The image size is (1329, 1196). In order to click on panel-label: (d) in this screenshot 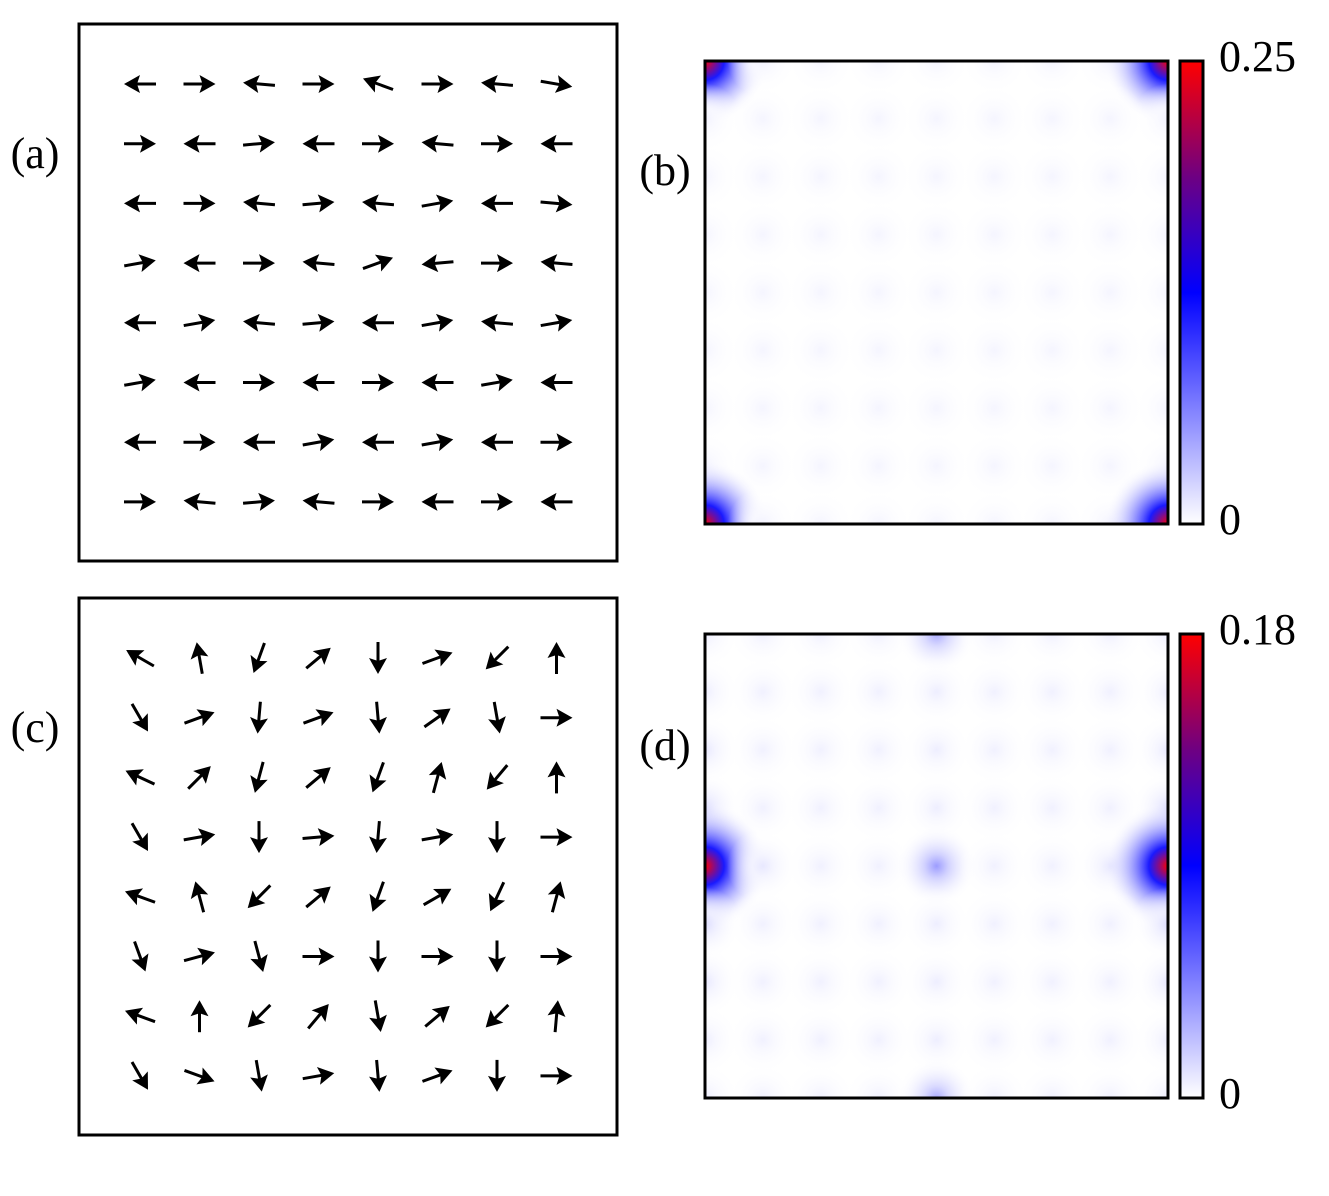, I will do `click(664, 745)`.